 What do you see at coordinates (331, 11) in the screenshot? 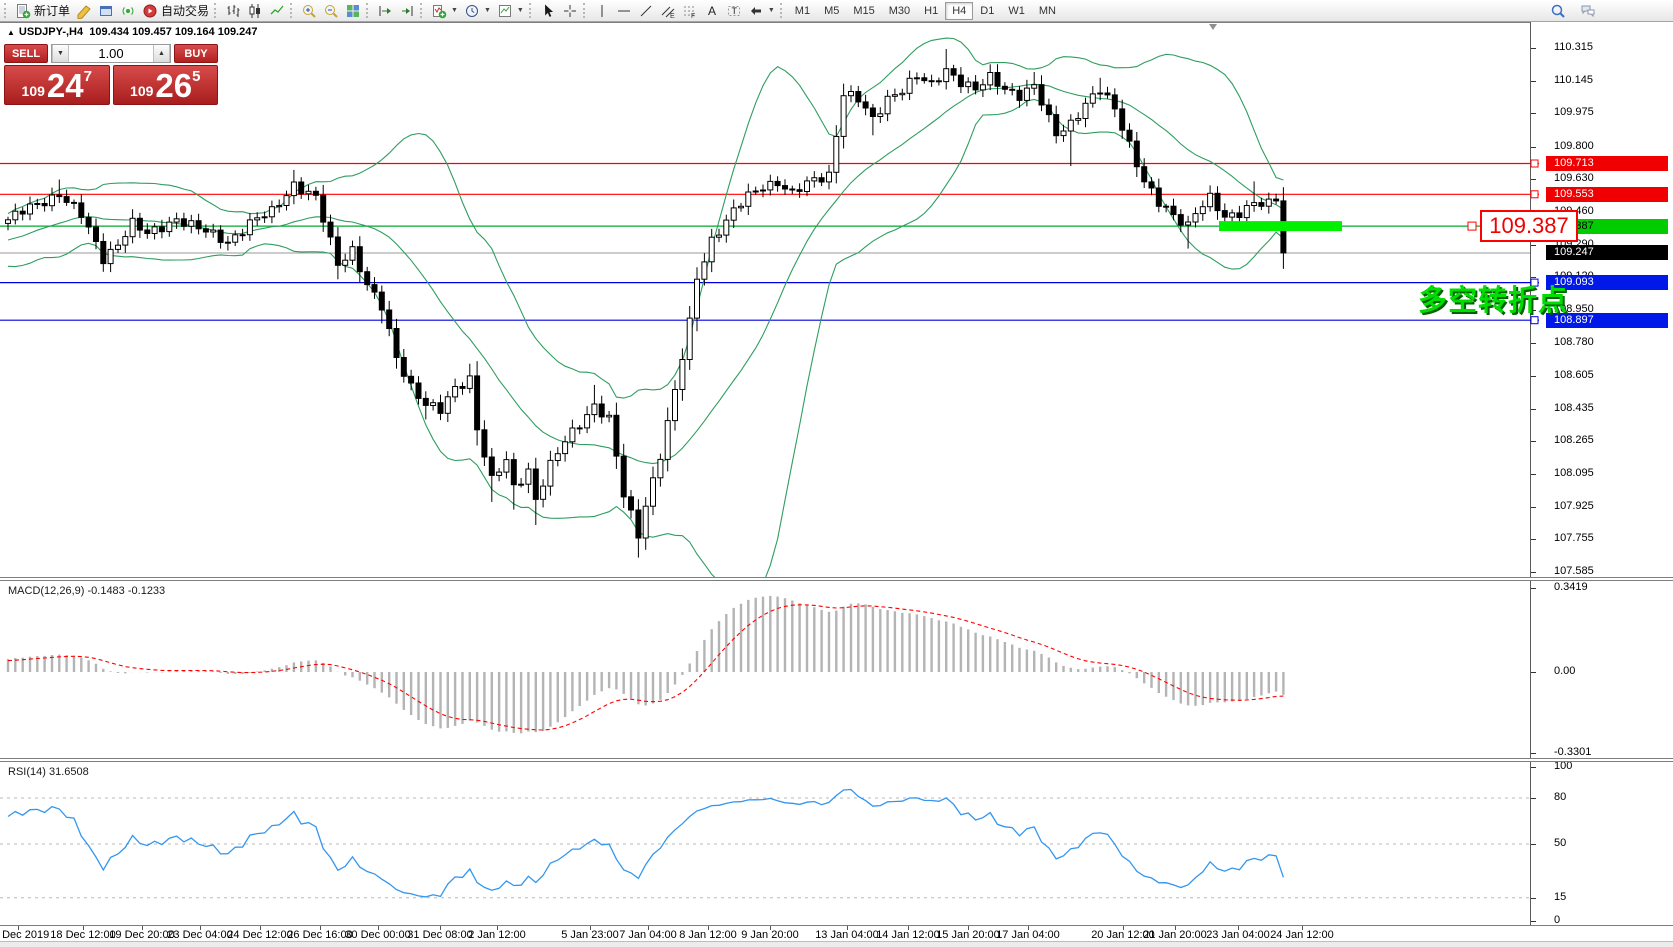
I see `zoom-out-button` at bounding box center [331, 11].